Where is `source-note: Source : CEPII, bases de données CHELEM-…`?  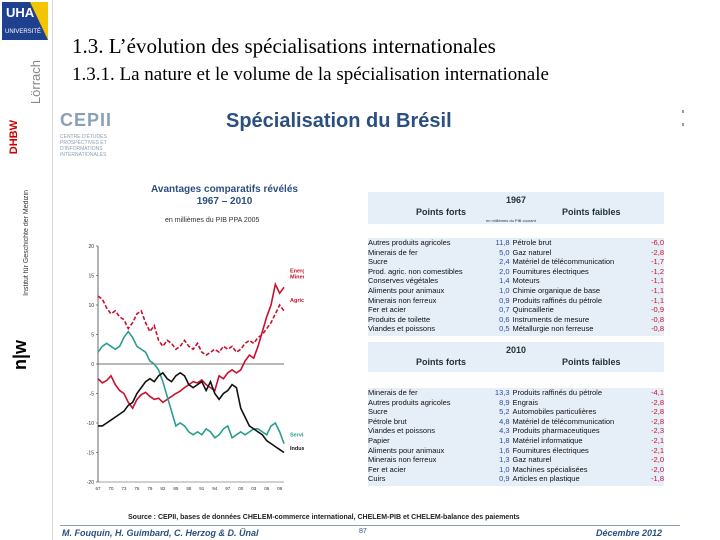 source-note: Source : CEPII, bases de données CHELEM-… is located at coordinates (324, 517).